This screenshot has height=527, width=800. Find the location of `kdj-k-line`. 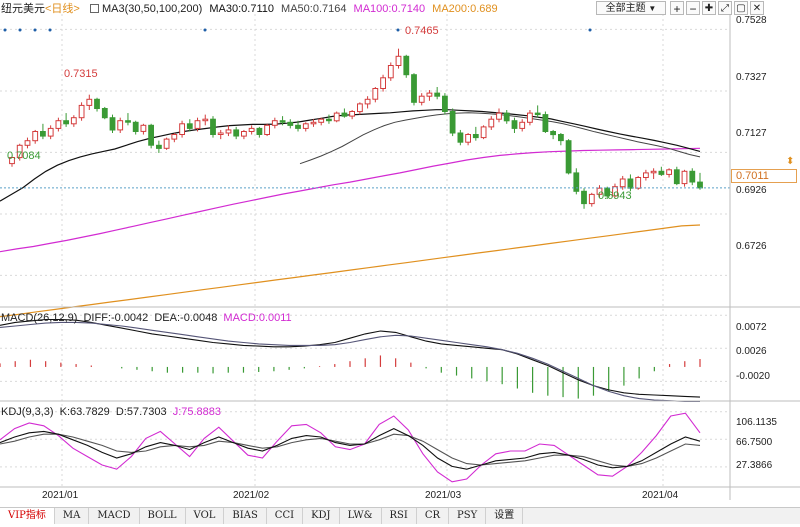

kdj-k-line is located at coordinates (350, 448).